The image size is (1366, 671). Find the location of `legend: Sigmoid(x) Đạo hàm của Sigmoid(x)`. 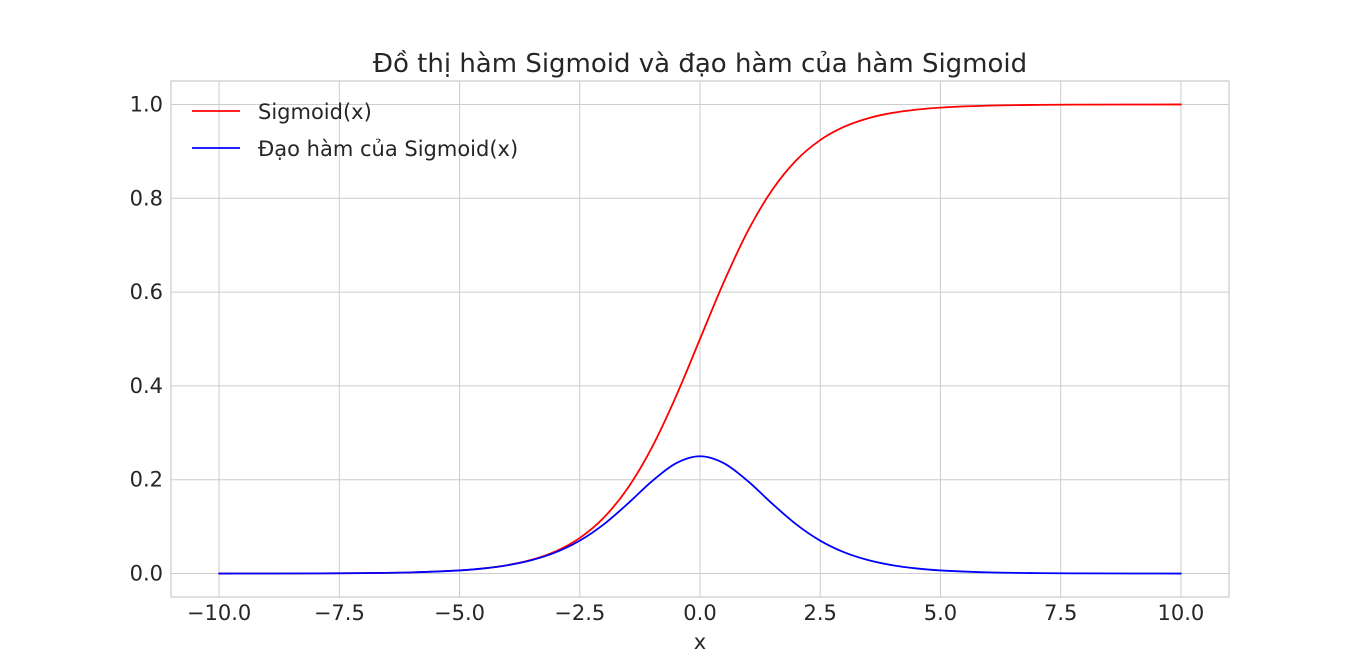

legend: Sigmoid(x) Đạo hàm của Sigmoid(x) is located at coordinates (355, 130).